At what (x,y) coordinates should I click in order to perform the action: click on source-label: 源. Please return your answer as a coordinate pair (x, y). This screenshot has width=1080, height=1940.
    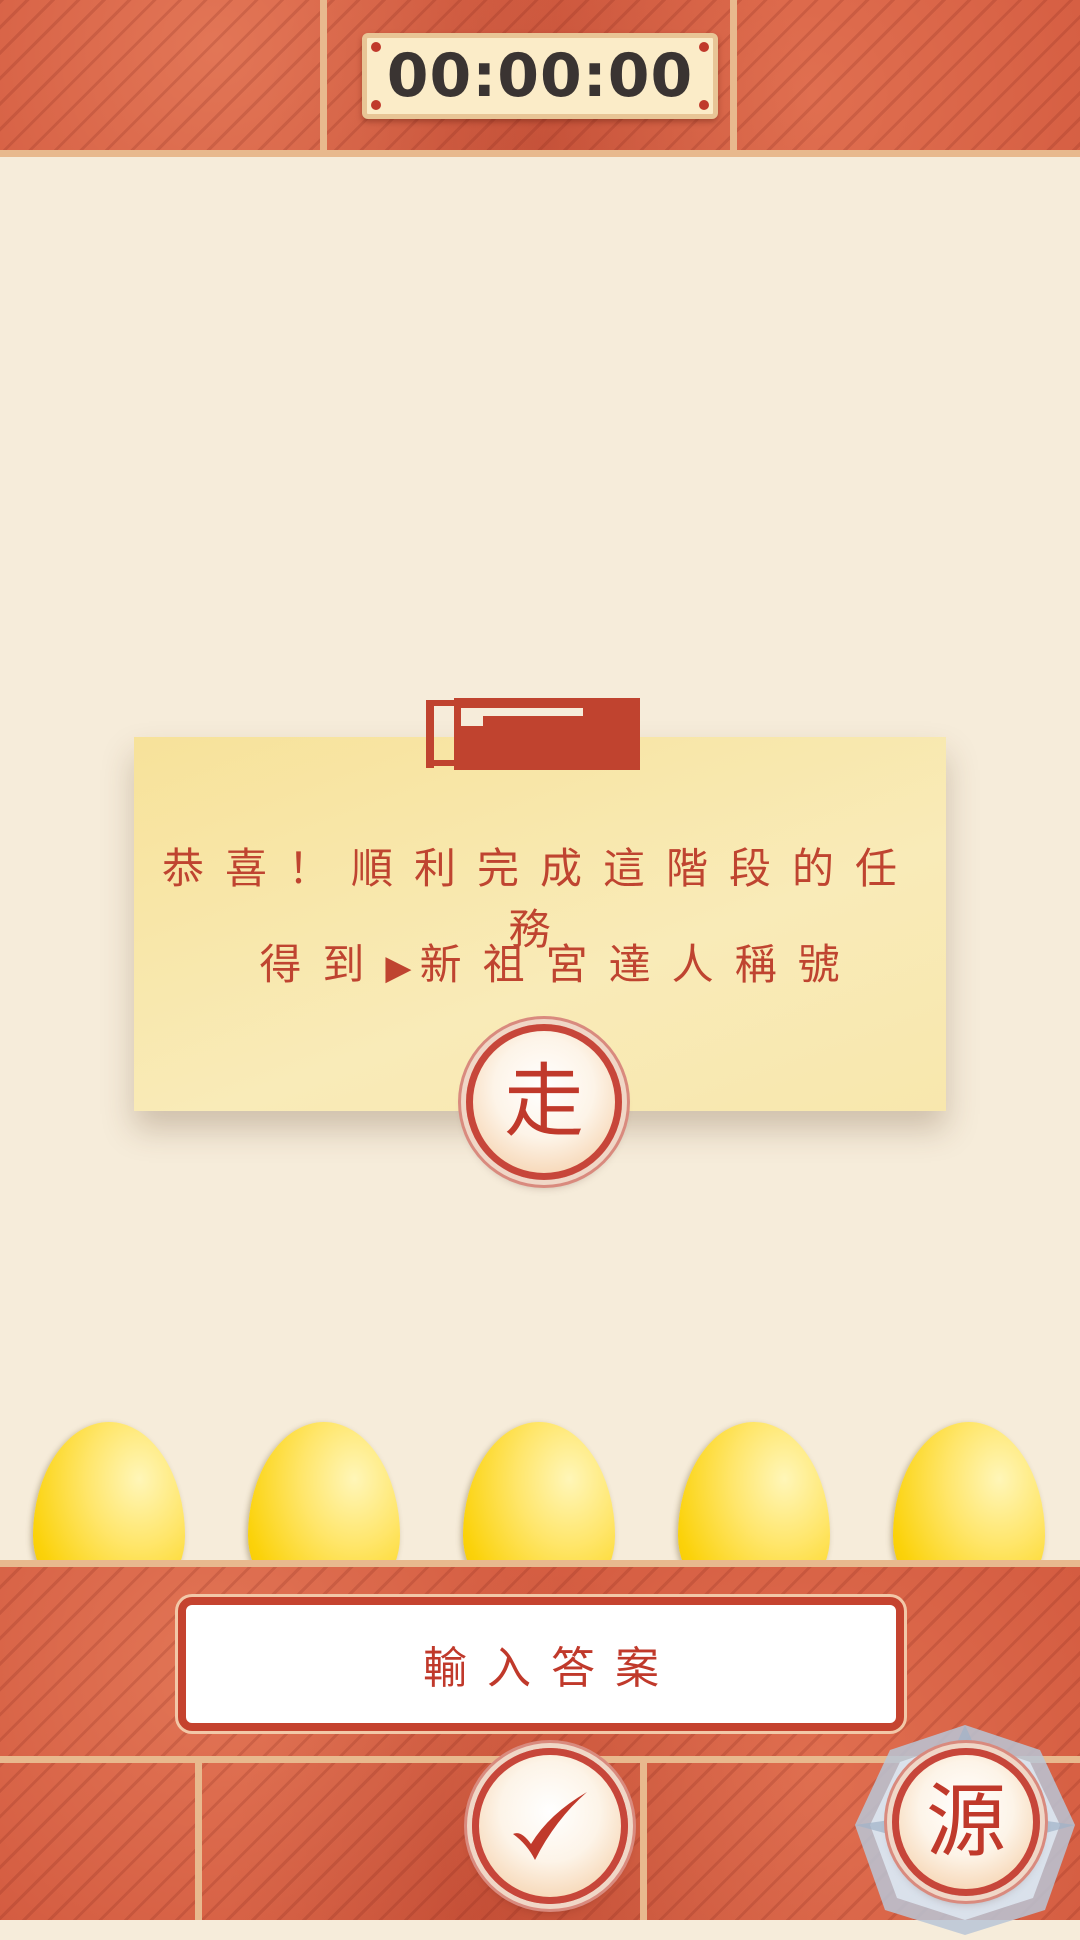
    Looking at the image, I should click on (966, 1821).